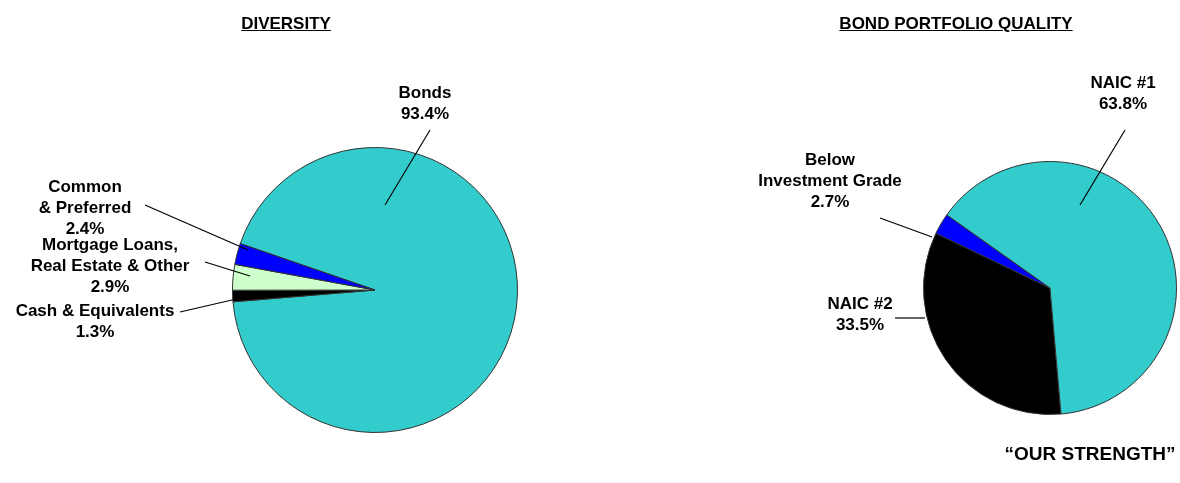 The height and width of the screenshot is (483, 1180). What do you see at coordinates (956, 24) in the screenshot?
I see `chart-title: BOND PORTFOLIO QUALITY` at bounding box center [956, 24].